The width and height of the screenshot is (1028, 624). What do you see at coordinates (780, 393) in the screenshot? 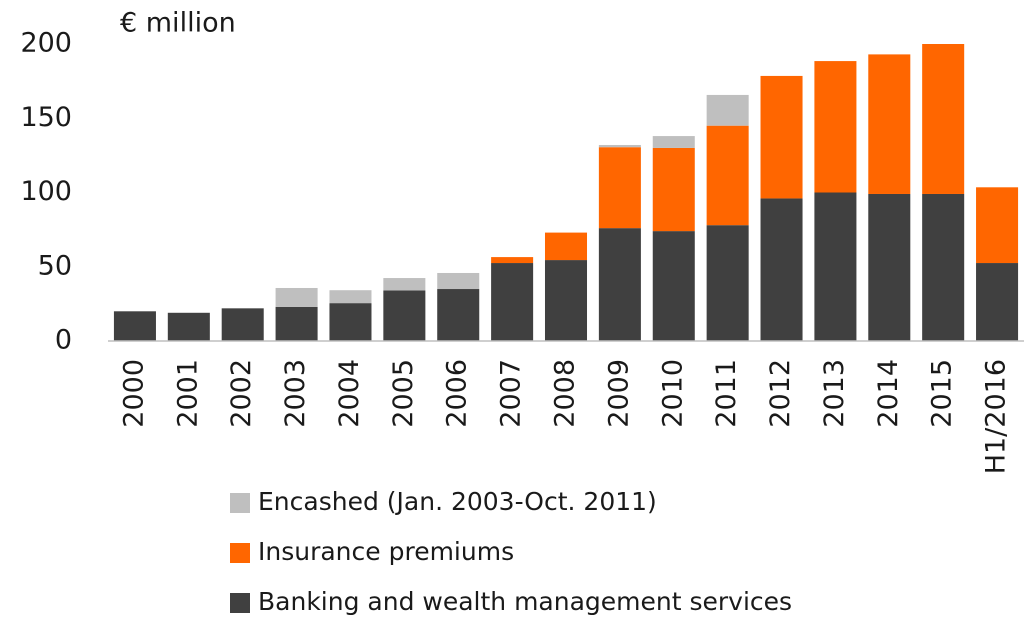
I see `x-tick-label: 2012` at bounding box center [780, 393].